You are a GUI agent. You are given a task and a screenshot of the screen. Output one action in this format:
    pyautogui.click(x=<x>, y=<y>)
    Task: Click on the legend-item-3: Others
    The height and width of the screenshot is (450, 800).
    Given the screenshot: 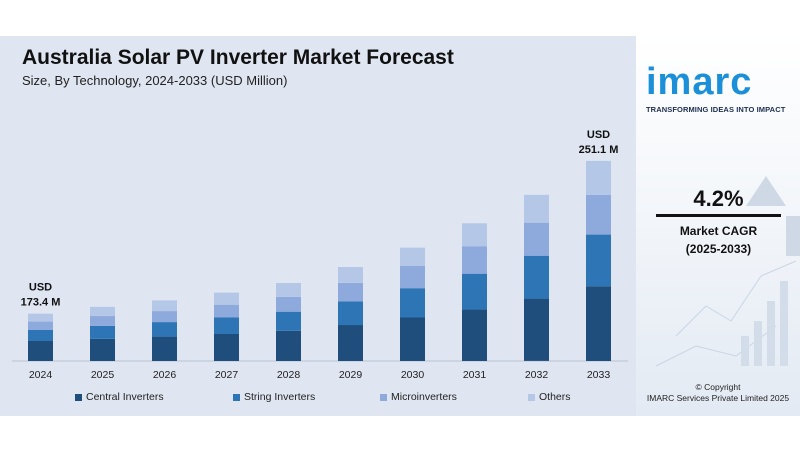 What is the action you would take?
    pyautogui.click(x=549, y=397)
    